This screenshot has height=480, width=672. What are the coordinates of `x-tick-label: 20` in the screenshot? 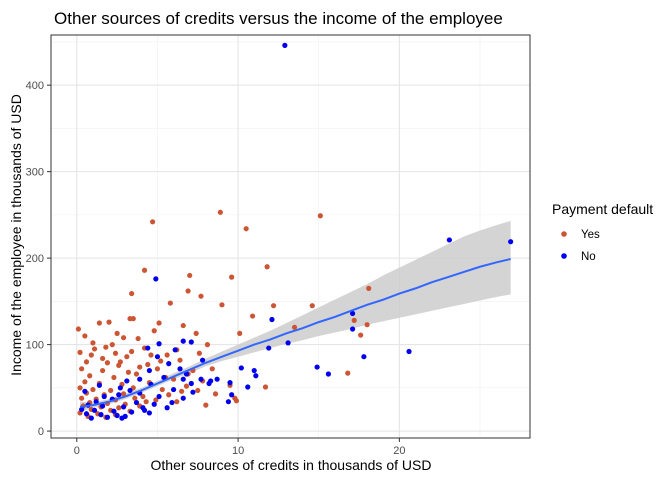 It's located at (399, 451).